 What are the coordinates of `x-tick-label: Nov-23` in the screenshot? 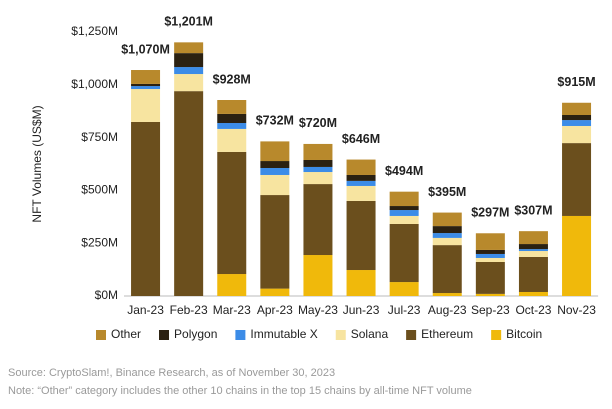 It's located at (576, 310).